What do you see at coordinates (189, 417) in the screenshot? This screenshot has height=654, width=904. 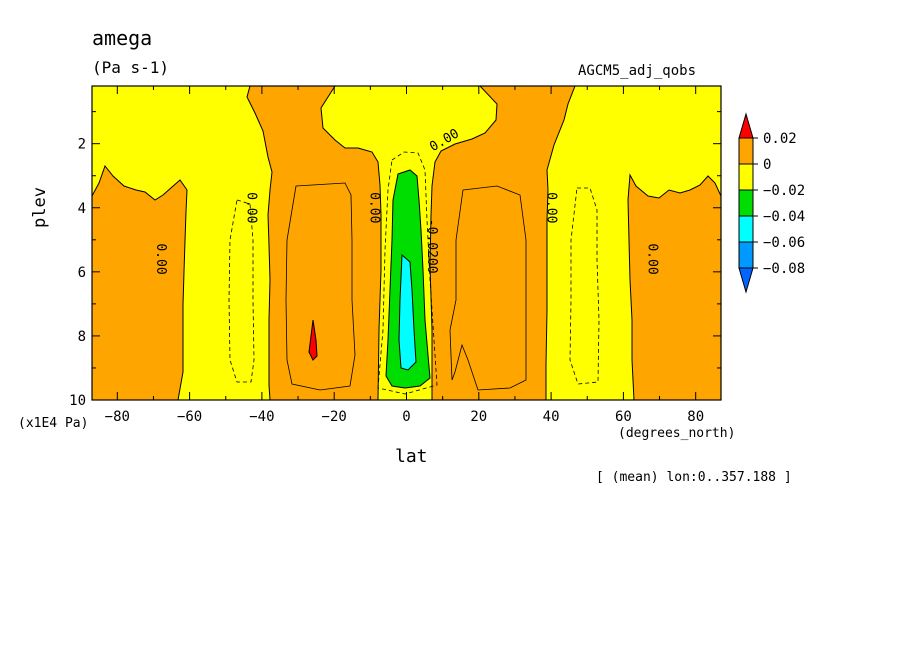 I see `x-tick-label: −60` at bounding box center [189, 417].